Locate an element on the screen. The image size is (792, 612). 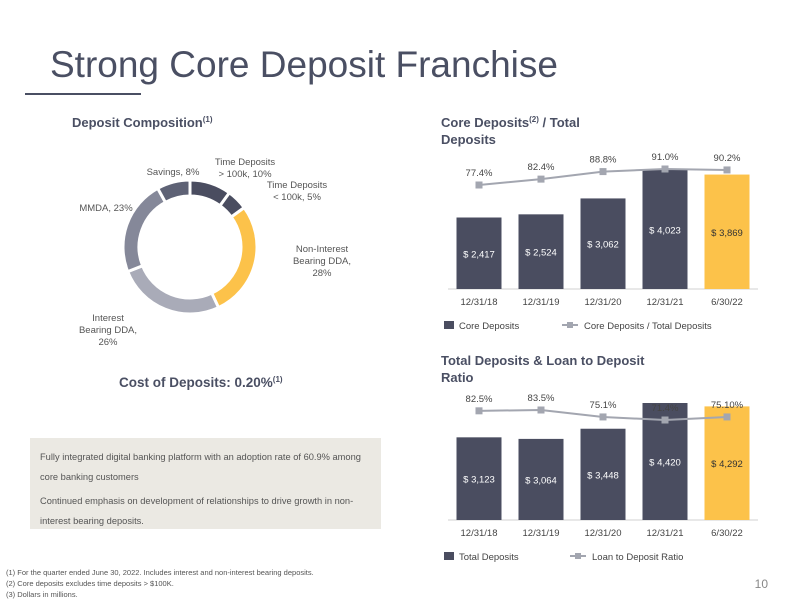
ratio-value-label: 90.2% is located at coordinates (727, 158).